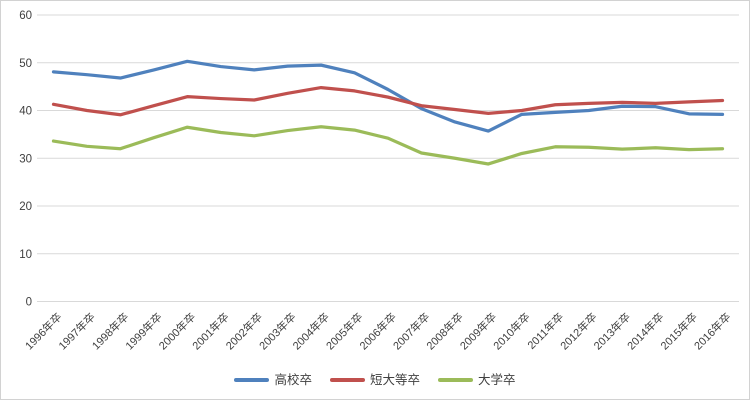 This screenshot has width=750, height=400. I want to click on y-axis-tick-label: 0, so click(29, 303).